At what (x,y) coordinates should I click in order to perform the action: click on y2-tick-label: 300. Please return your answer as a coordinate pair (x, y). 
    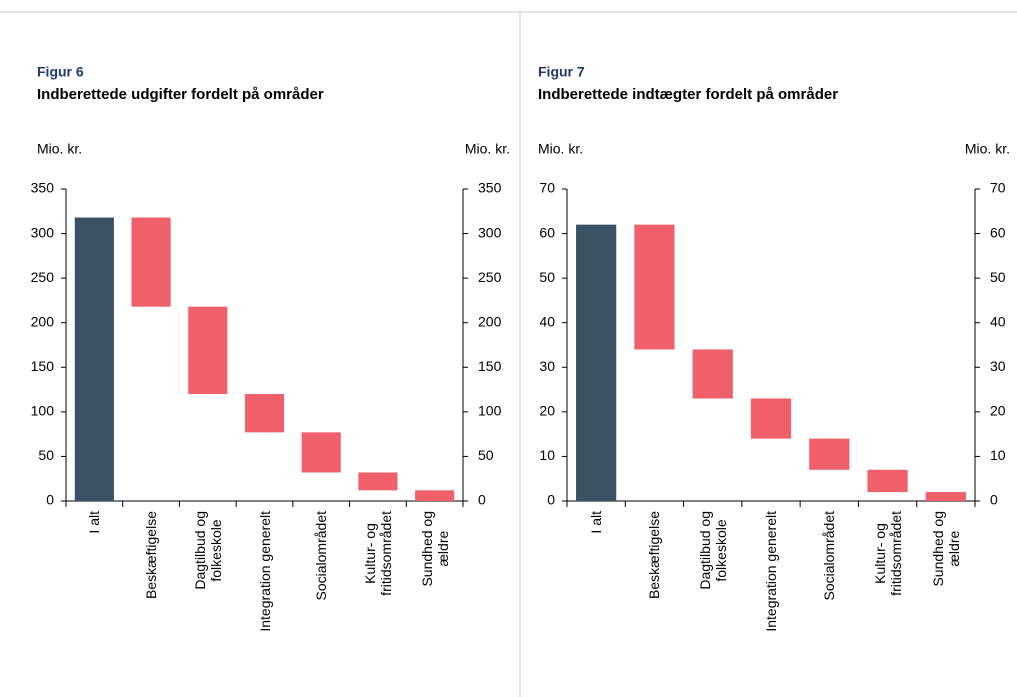
    Looking at the image, I should click on (490, 232).